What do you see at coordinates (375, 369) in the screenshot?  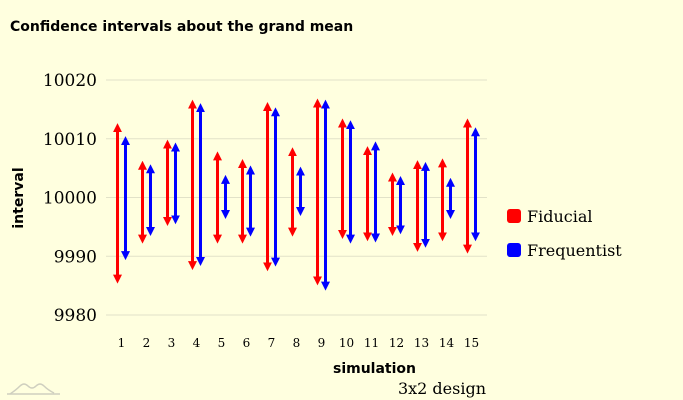 I see `x-axis-title: simulation` at bounding box center [375, 369].